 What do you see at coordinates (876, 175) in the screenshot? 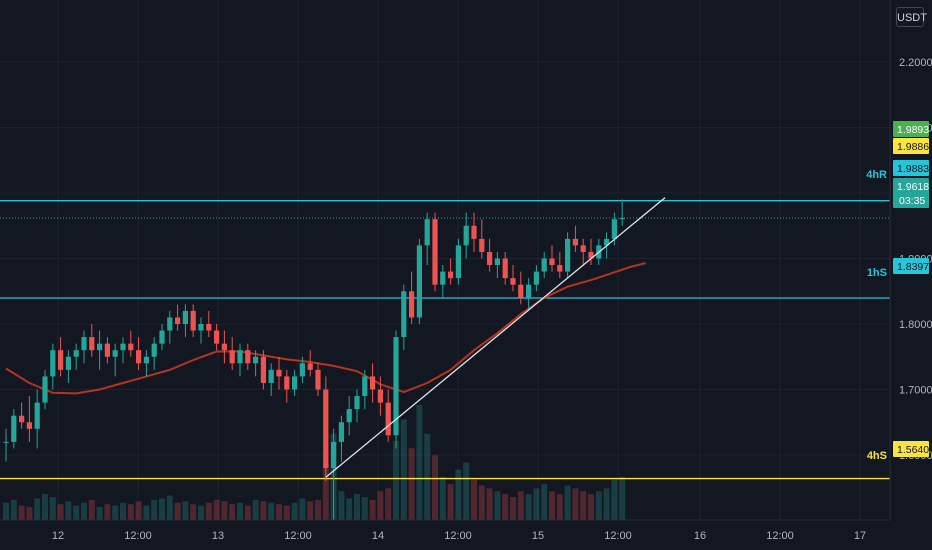
I see `level-label: 4hR` at bounding box center [876, 175].